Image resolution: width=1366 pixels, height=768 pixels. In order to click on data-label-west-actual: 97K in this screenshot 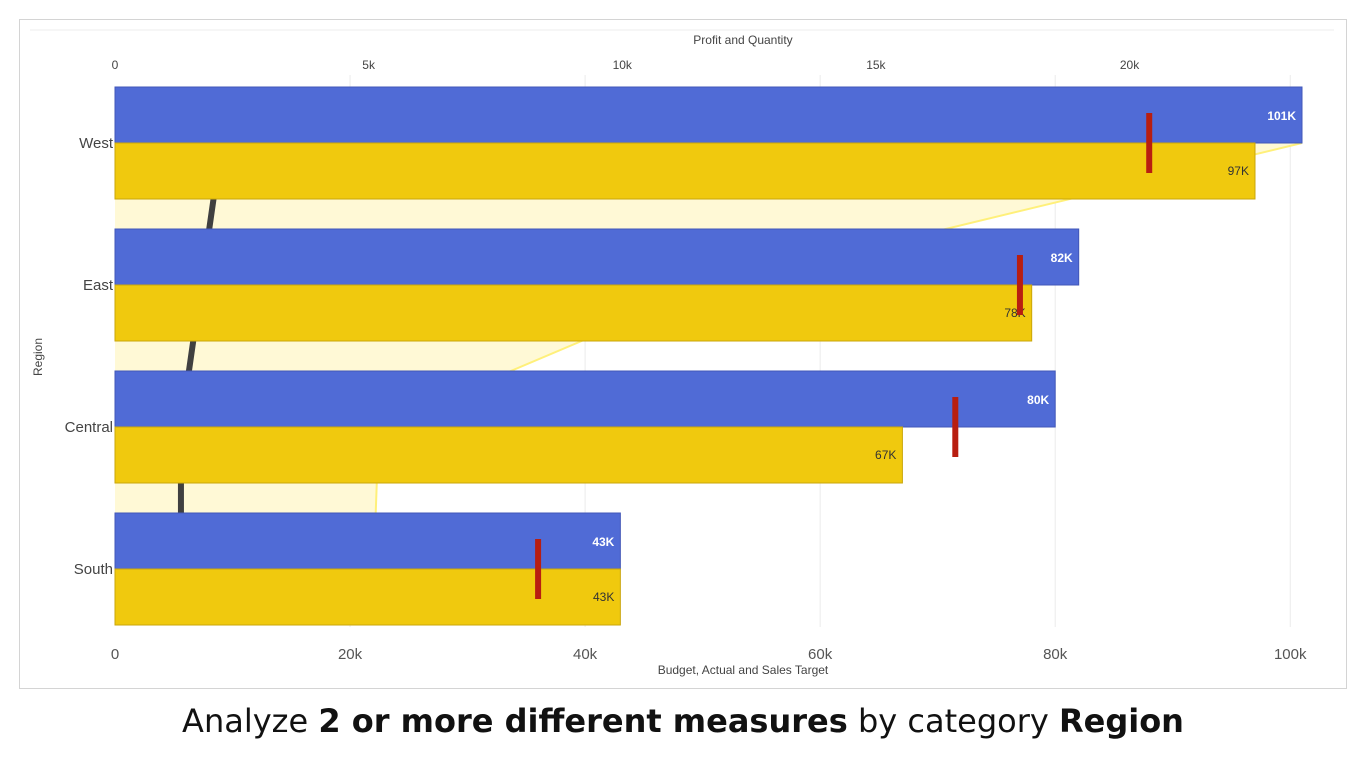, I will do `click(1238, 171)`.